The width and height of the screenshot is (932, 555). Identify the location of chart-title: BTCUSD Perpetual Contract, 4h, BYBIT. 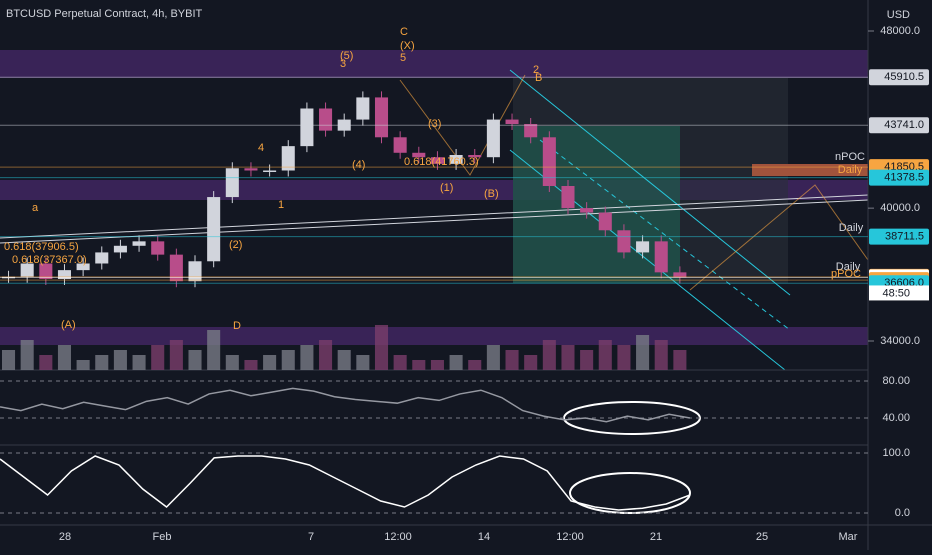
(104, 14).